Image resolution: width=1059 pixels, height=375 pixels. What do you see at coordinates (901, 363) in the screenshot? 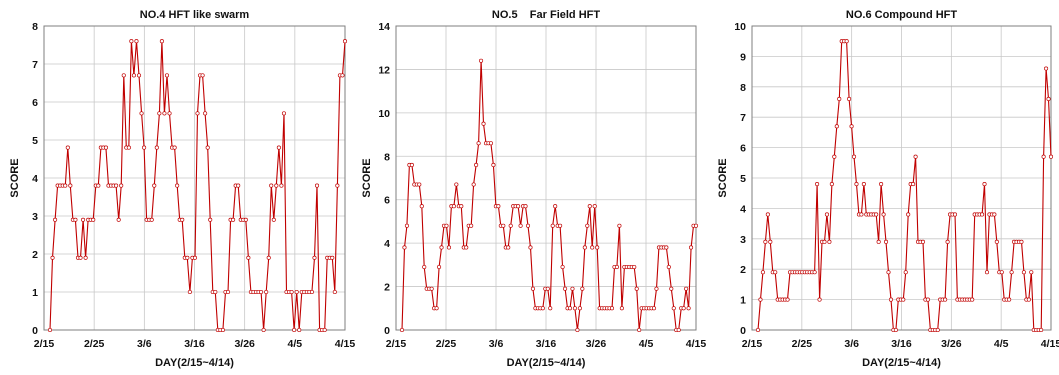
I see `x-axis-label: DAY(2/15~4/14)` at bounding box center [901, 363].